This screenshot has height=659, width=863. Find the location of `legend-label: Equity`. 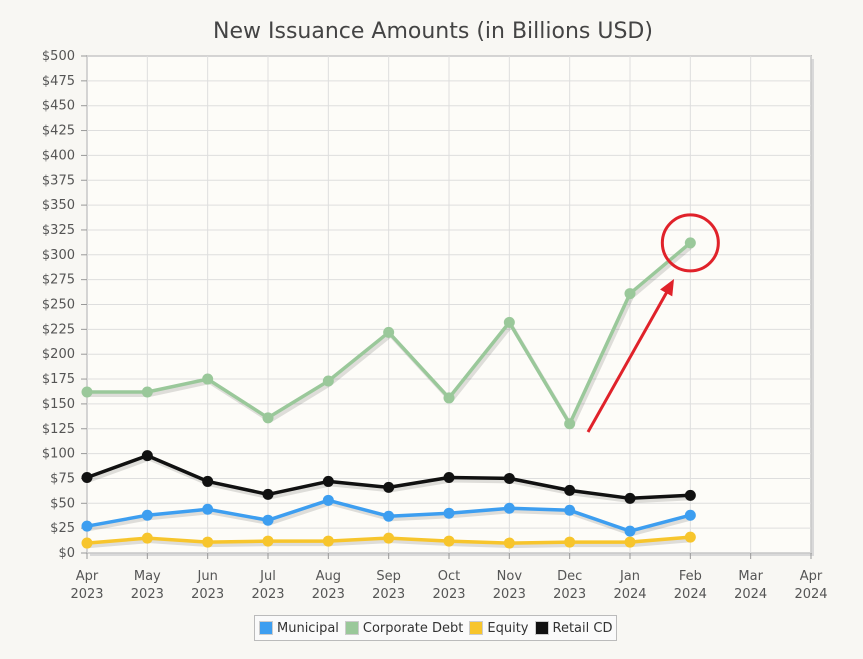

legend-label: Equity is located at coordinates (508, 628).